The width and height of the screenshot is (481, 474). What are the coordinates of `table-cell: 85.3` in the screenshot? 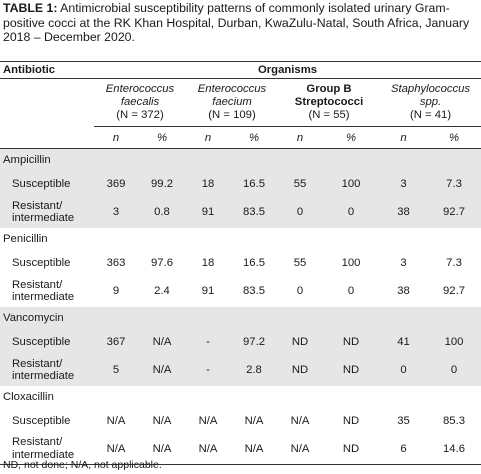 It's located at (454, 421).